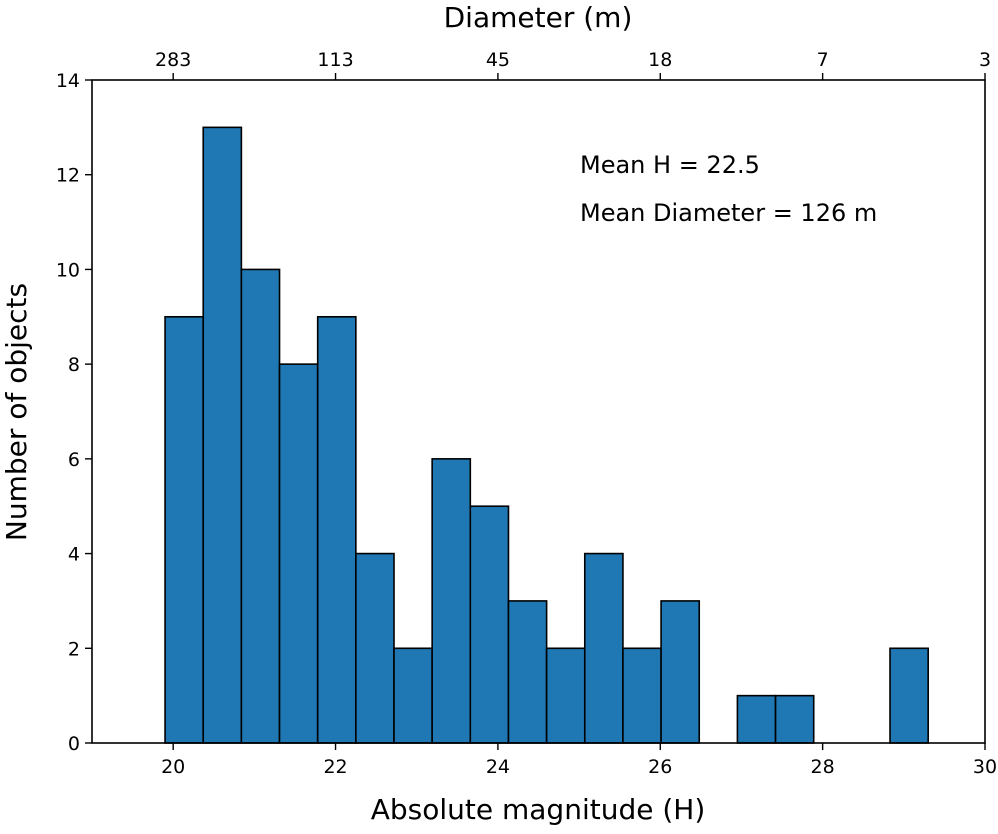 The width and height of the screenshot is (998, 834). What do you see at coordinates (335, 767) in the screenshot?
I see `x-tick-label: 22` at bounding box center [335, 767].